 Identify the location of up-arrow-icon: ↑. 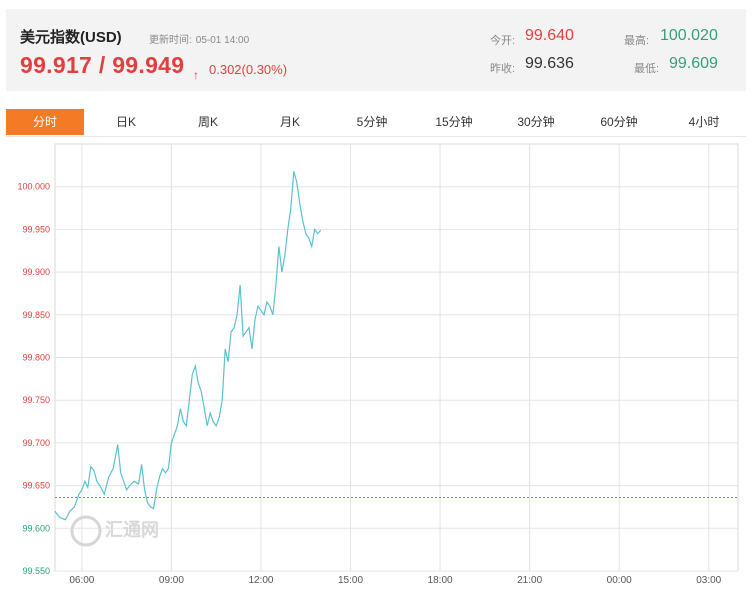
(196, 75).